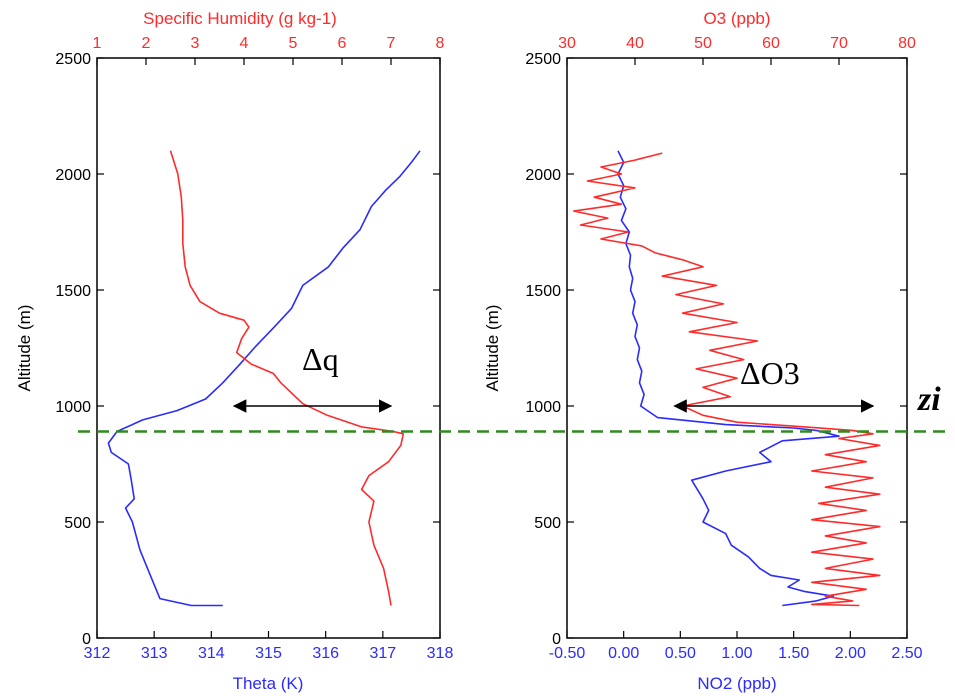  What do you see at coordinates (567, 653) in the screenshot?
I see `right-x-tick-label: -0.50` at bounding box center [567, 653].